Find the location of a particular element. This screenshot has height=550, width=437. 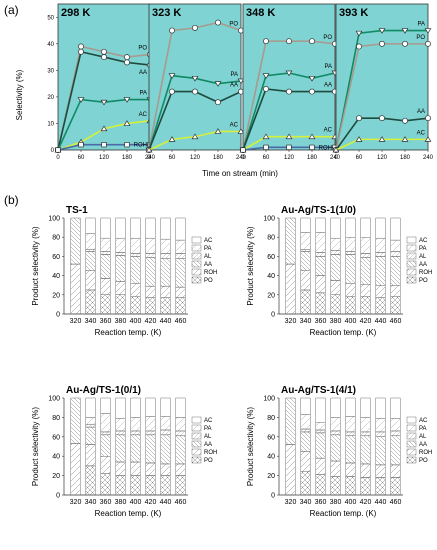

y-tick-label: 80 is located at coordinates (271, 418).